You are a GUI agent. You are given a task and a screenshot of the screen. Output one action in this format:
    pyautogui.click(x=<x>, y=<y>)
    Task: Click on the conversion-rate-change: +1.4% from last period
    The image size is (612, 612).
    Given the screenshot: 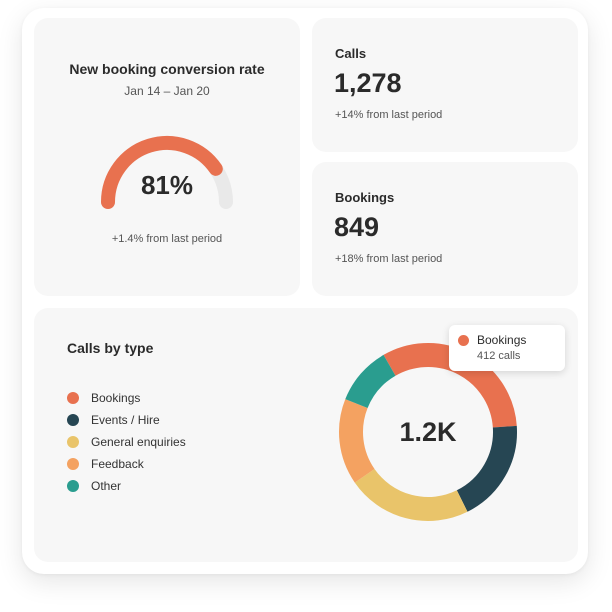 What is the action you would take?
    pyautogui.click(x=167, y=239)
    